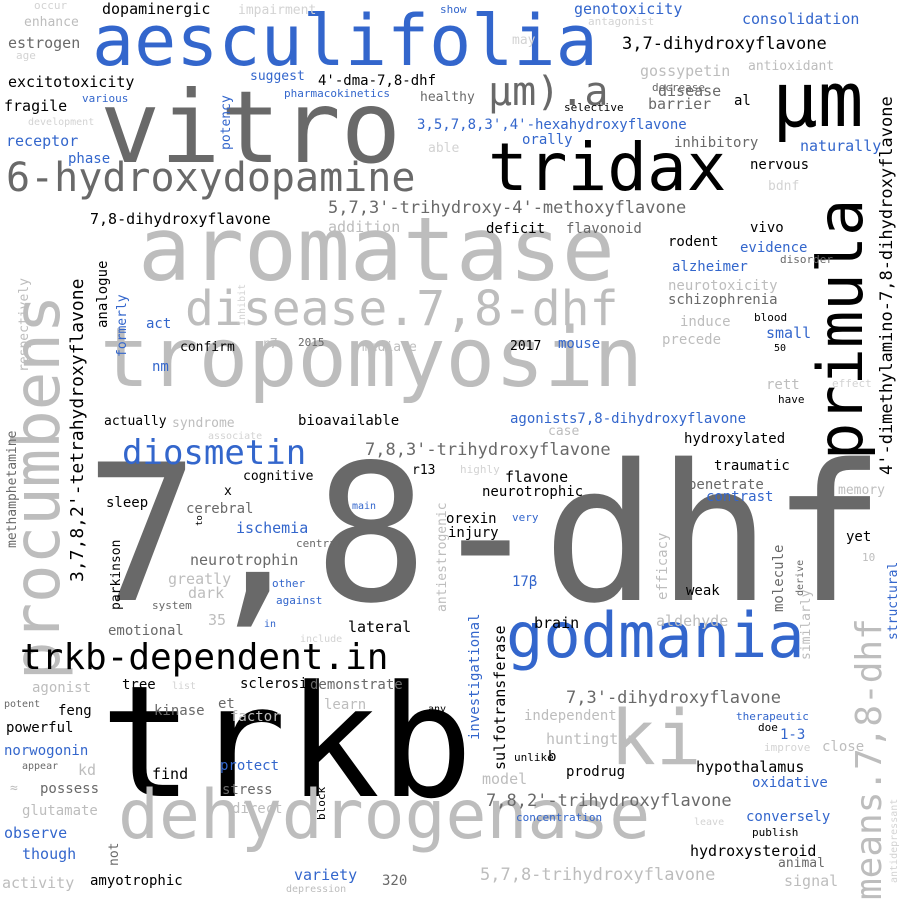 This screenshot has width=900, height=900. Describe the element at coordinates (604, 229) in the screenshot. I see `word-flavonoid: flavonoid` at that location.